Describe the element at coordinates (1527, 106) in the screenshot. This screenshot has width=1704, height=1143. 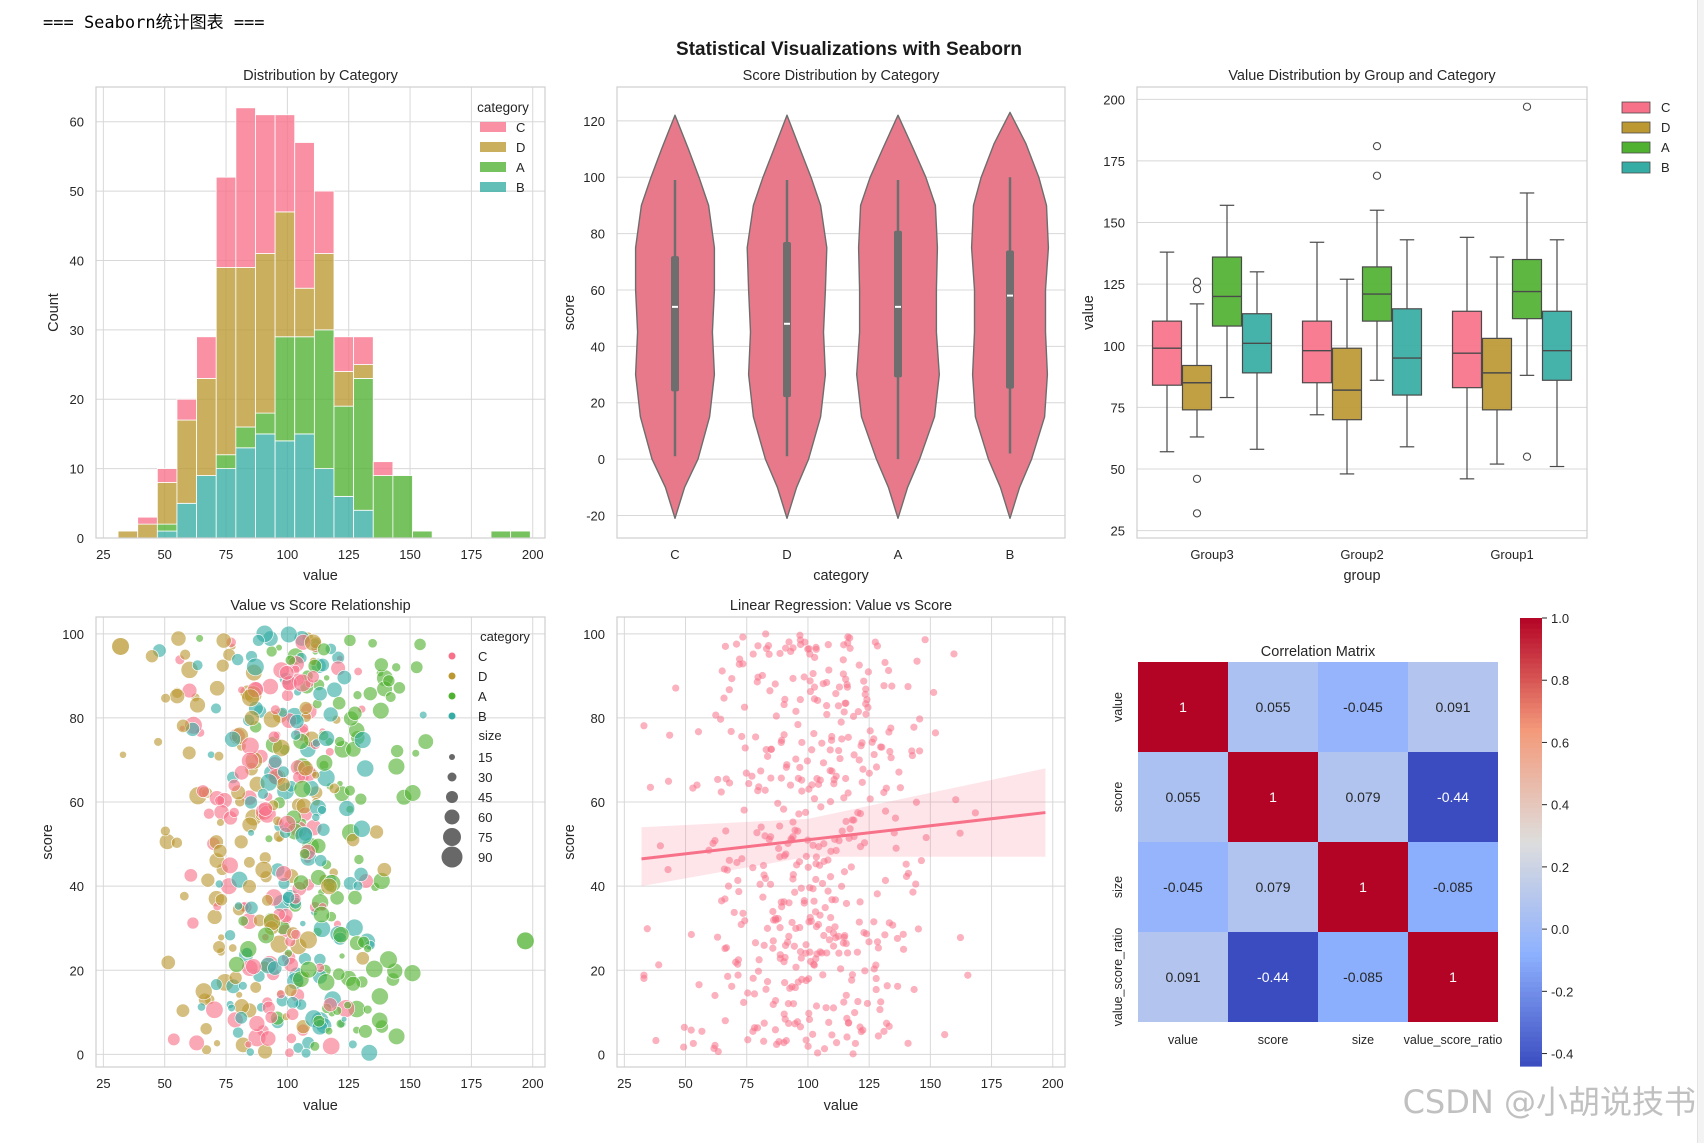
I see `box-flier` at that location.